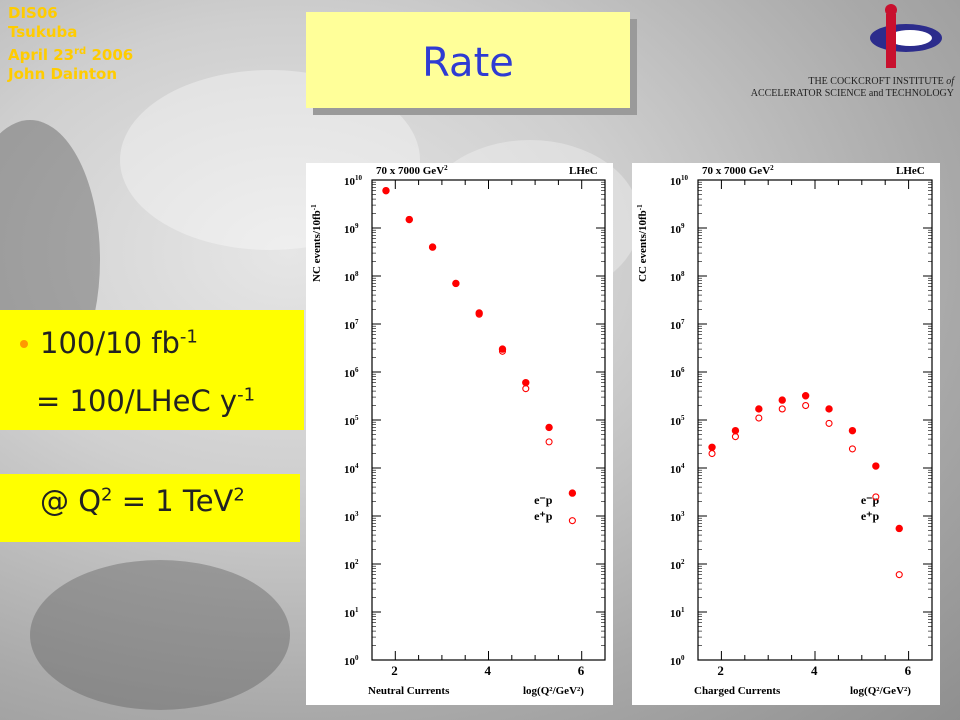 Image resolution: width=960 pixels, height=720 pixels. I want to click on bullet-icon, so click(24, 344).